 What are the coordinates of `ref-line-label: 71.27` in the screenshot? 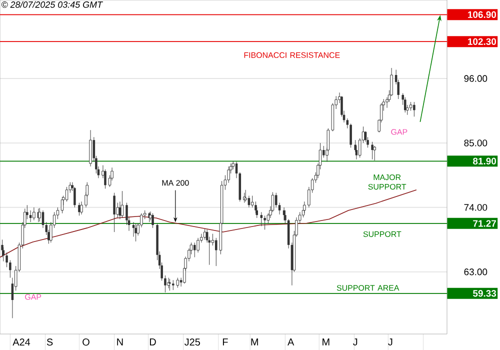 It's located at (484, 223).